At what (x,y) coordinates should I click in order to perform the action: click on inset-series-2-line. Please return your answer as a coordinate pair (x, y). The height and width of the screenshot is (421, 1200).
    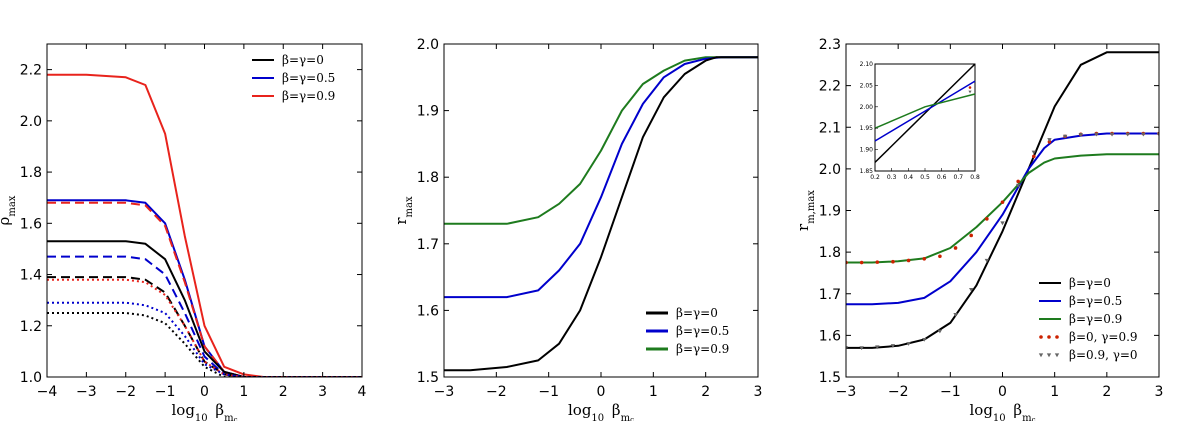
    Looking at the image, I should click on (925, 111).